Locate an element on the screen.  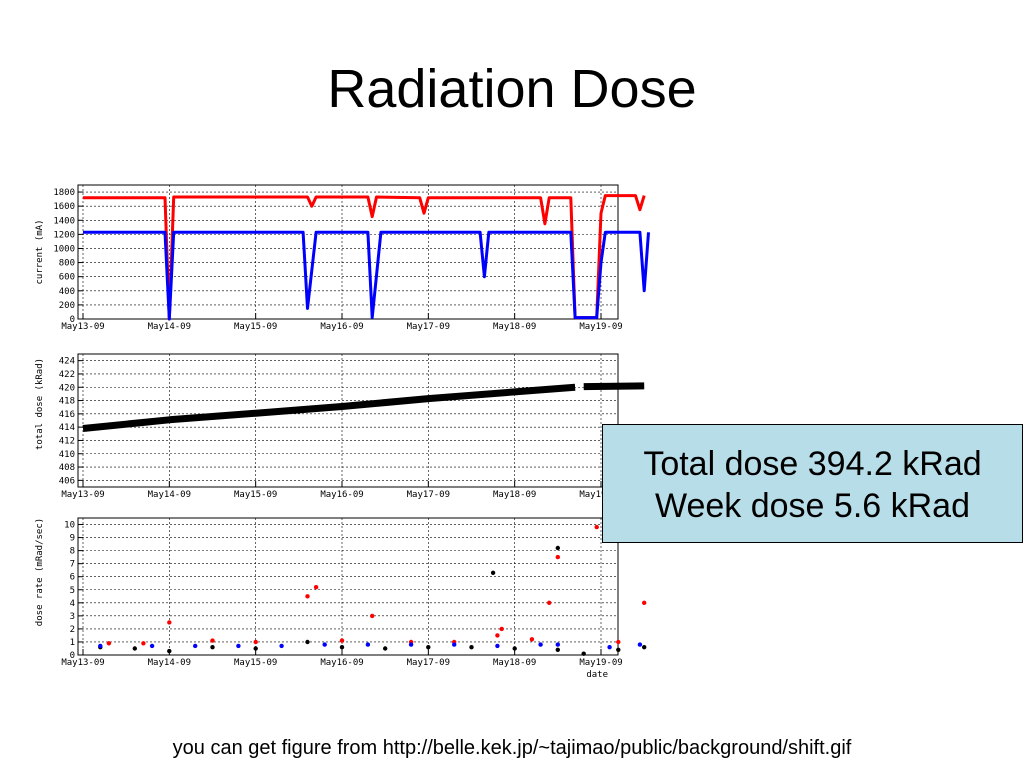
y-tick-label: 410 is located at coordinates (67, 455).